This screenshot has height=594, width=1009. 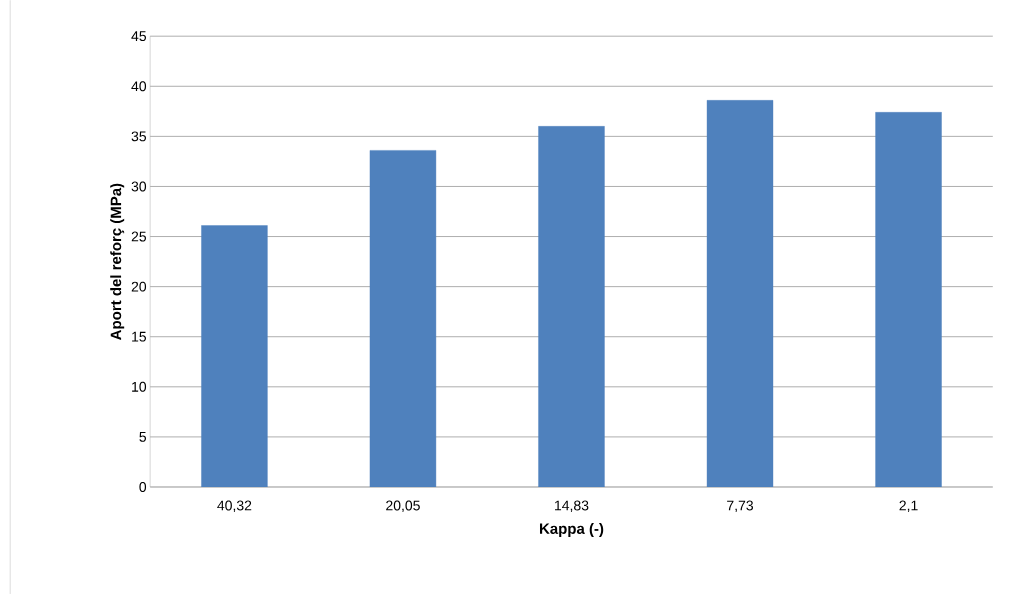 What do you see at coordinates (139, 286) in the screenshot?
I see `y-tick-label: 20` at bounding box center [139, 286].